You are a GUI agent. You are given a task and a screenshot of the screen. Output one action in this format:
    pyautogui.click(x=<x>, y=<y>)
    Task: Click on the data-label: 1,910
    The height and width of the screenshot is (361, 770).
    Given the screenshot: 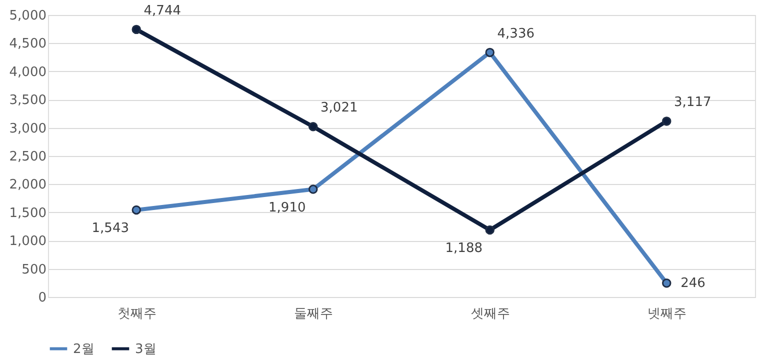 What is the action you would take?
    pyautogui.click(x=287, y=208)
    